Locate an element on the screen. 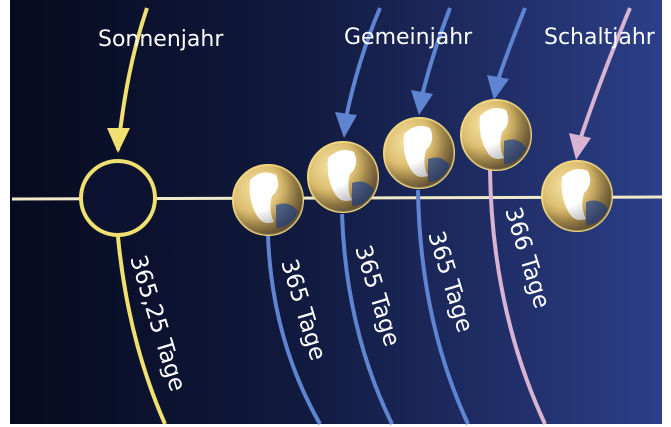  leap-year-arrow-line is located at coordinates (605, 74).